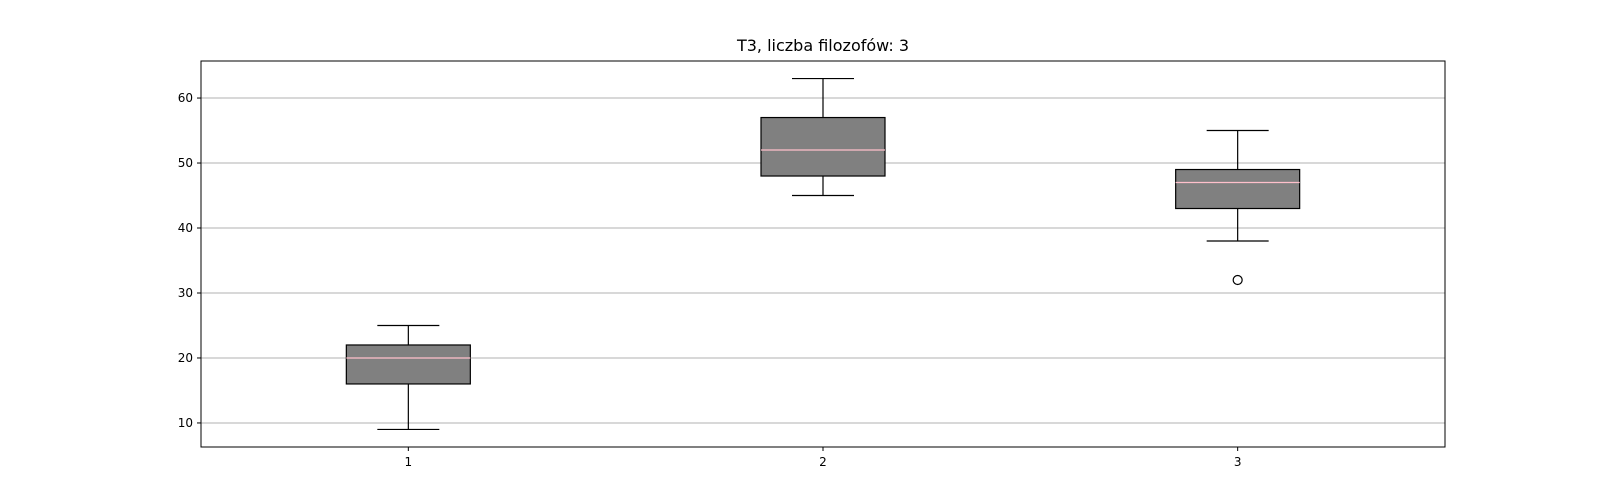  Describe the element at coordinates (185, 98) in the screenshot. I see `y-tick-label: 60` at that location.